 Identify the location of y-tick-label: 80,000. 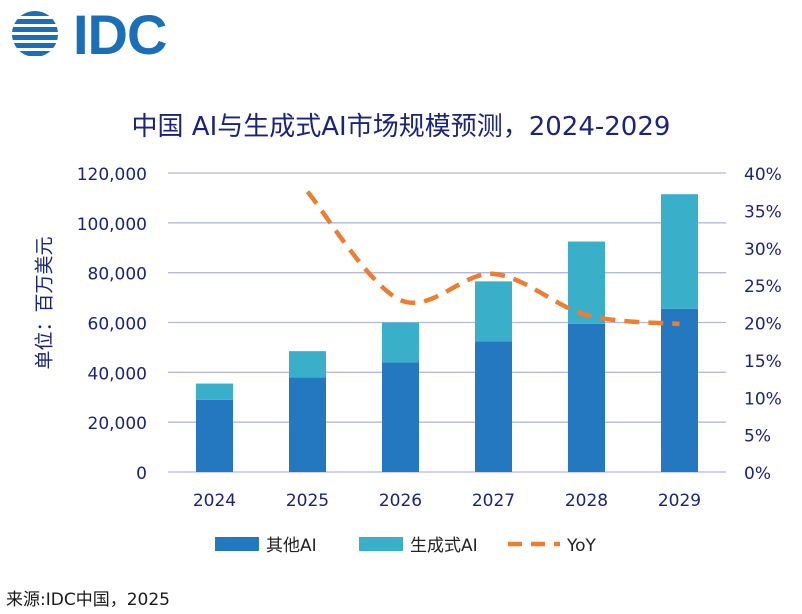
(117, 275).